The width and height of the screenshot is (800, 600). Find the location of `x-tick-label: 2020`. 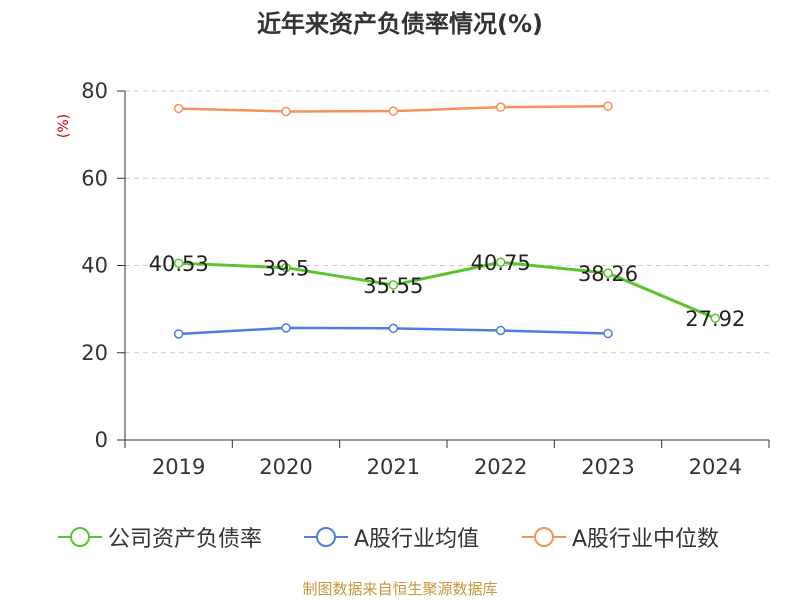

x-tick-label: 2020 is located at coordinates (285, 467).